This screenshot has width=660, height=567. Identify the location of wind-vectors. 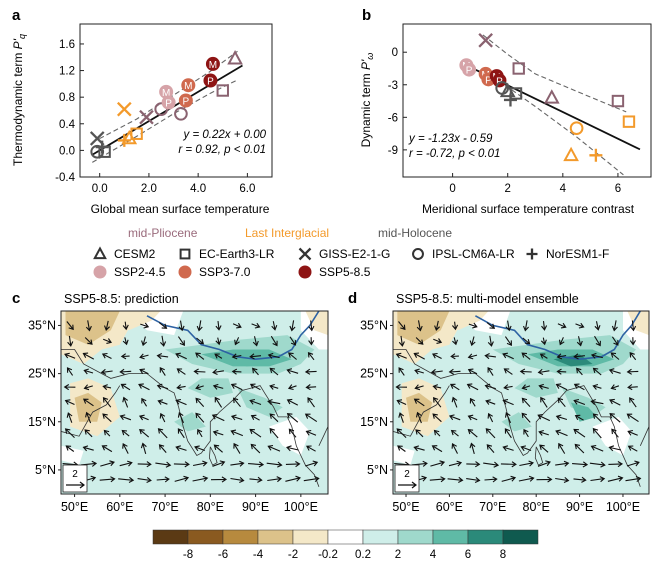
(191, 402).